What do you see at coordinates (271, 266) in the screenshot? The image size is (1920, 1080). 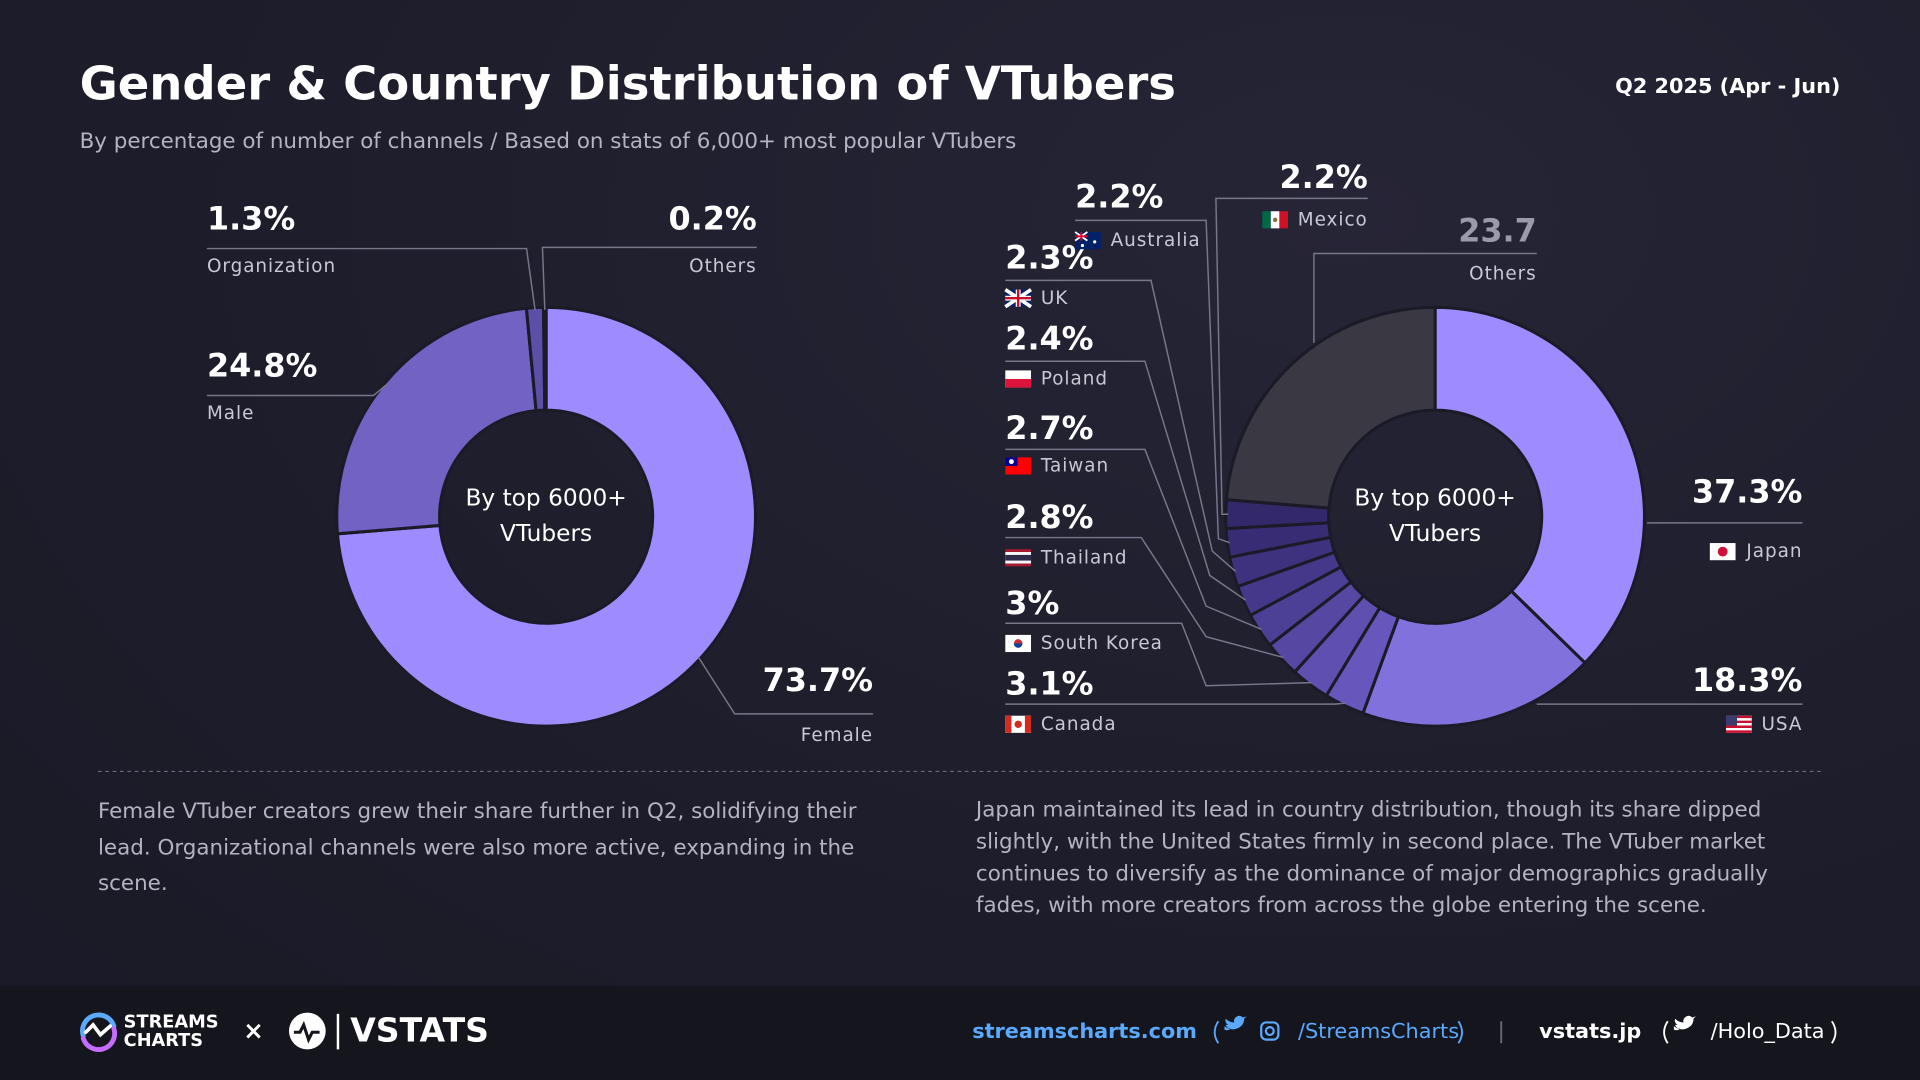 I see `category-label: Organization` at bounding box center [271, 266].